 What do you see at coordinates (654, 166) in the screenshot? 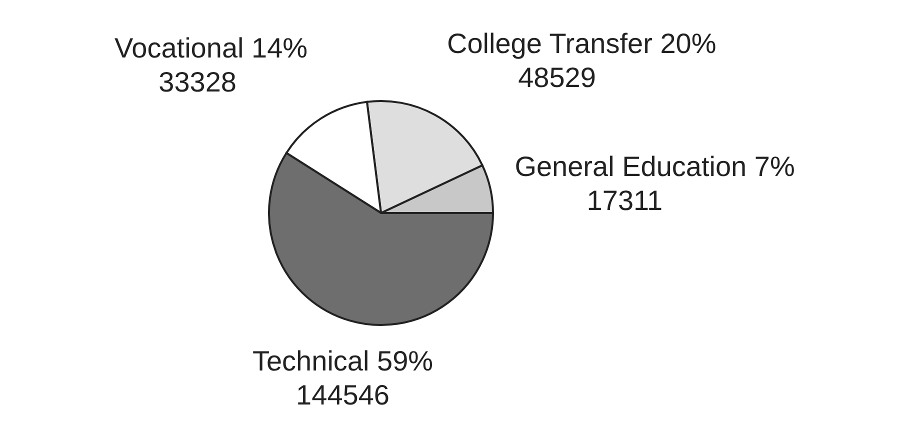
I see `slice-label: General Education 7%` at bounding box center [654, 166].